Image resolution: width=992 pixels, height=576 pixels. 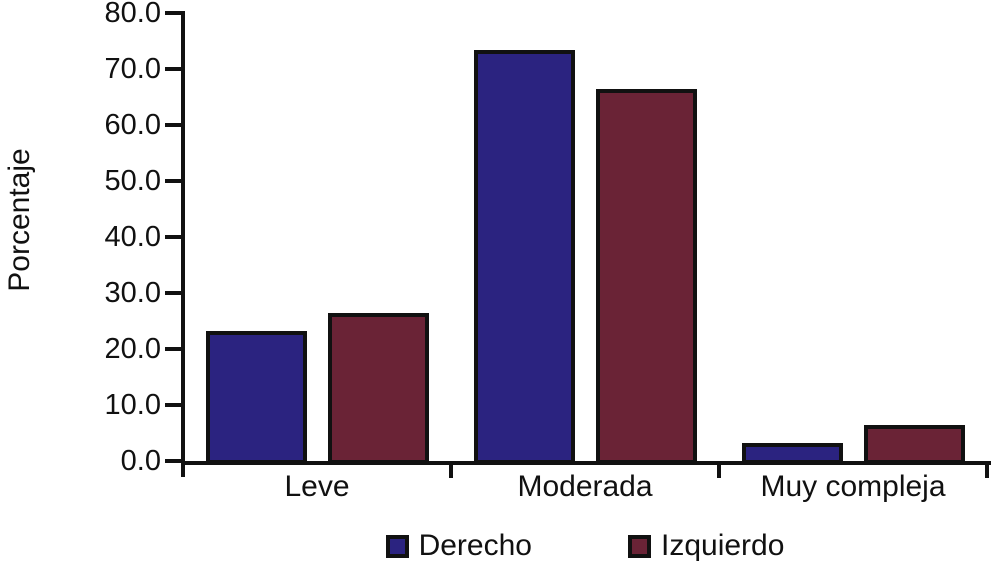 I want to click on category-label: Muy compleja, so click(x=853, y=486).